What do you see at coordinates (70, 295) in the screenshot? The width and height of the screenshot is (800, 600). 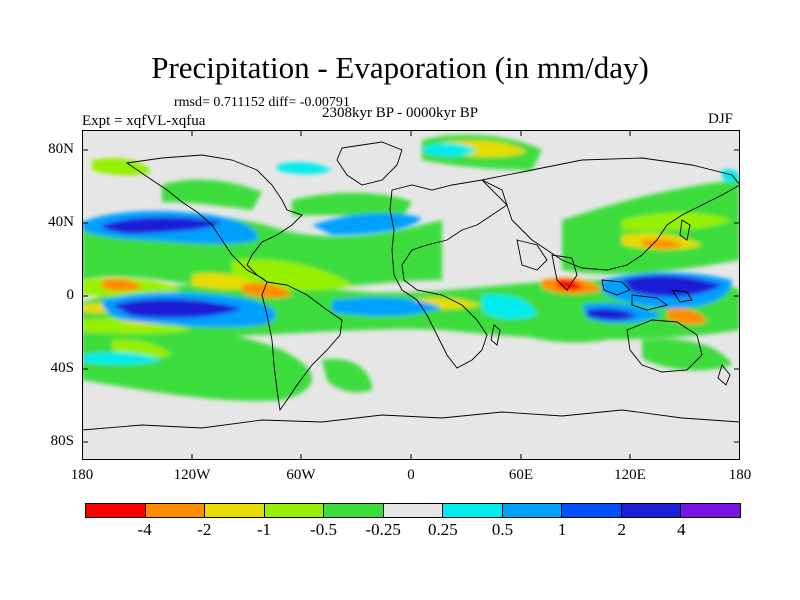 I see `lat-label-0: 0` at bounding box center [70, 295].